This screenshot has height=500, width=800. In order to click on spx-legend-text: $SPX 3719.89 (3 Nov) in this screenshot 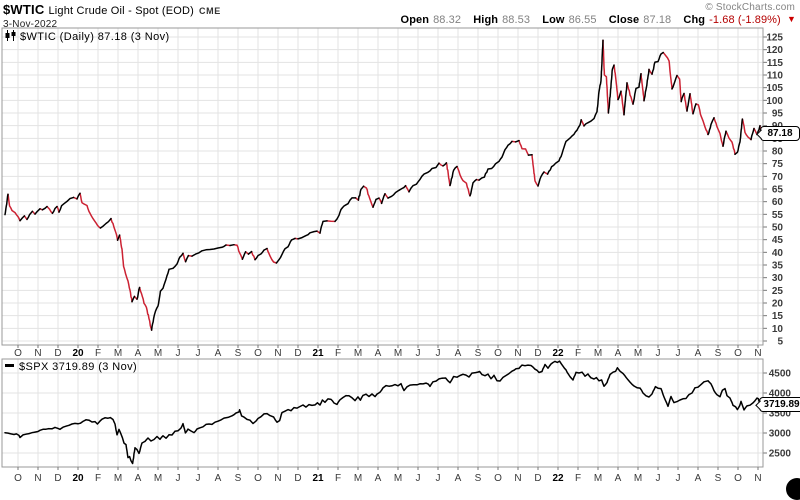, I will do `click(78, 367)`.